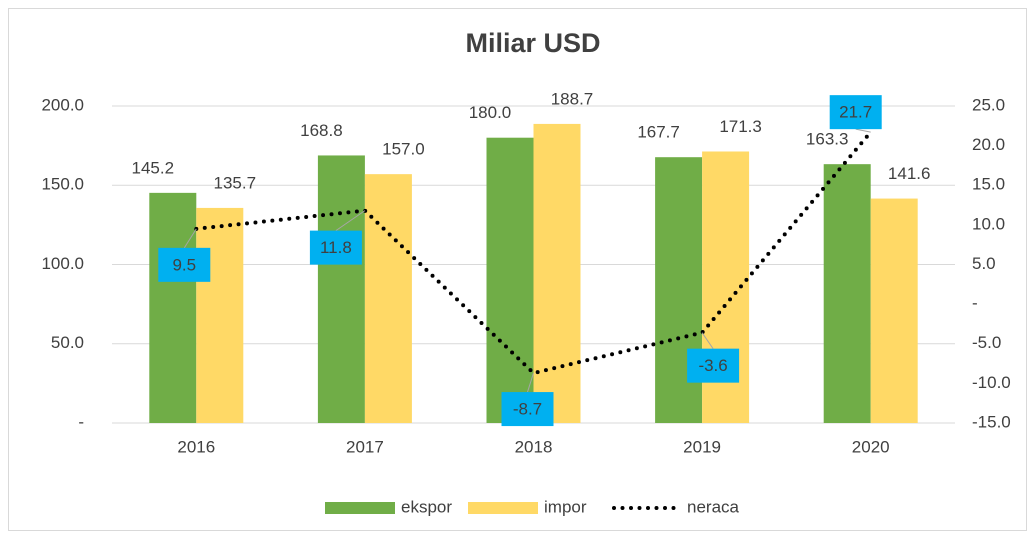 The image size is (1036, 540). What do you see at coordinates (975, 303) in the screenshot?
I see `y2-tick-label: -` at bounding box center [975, 303].